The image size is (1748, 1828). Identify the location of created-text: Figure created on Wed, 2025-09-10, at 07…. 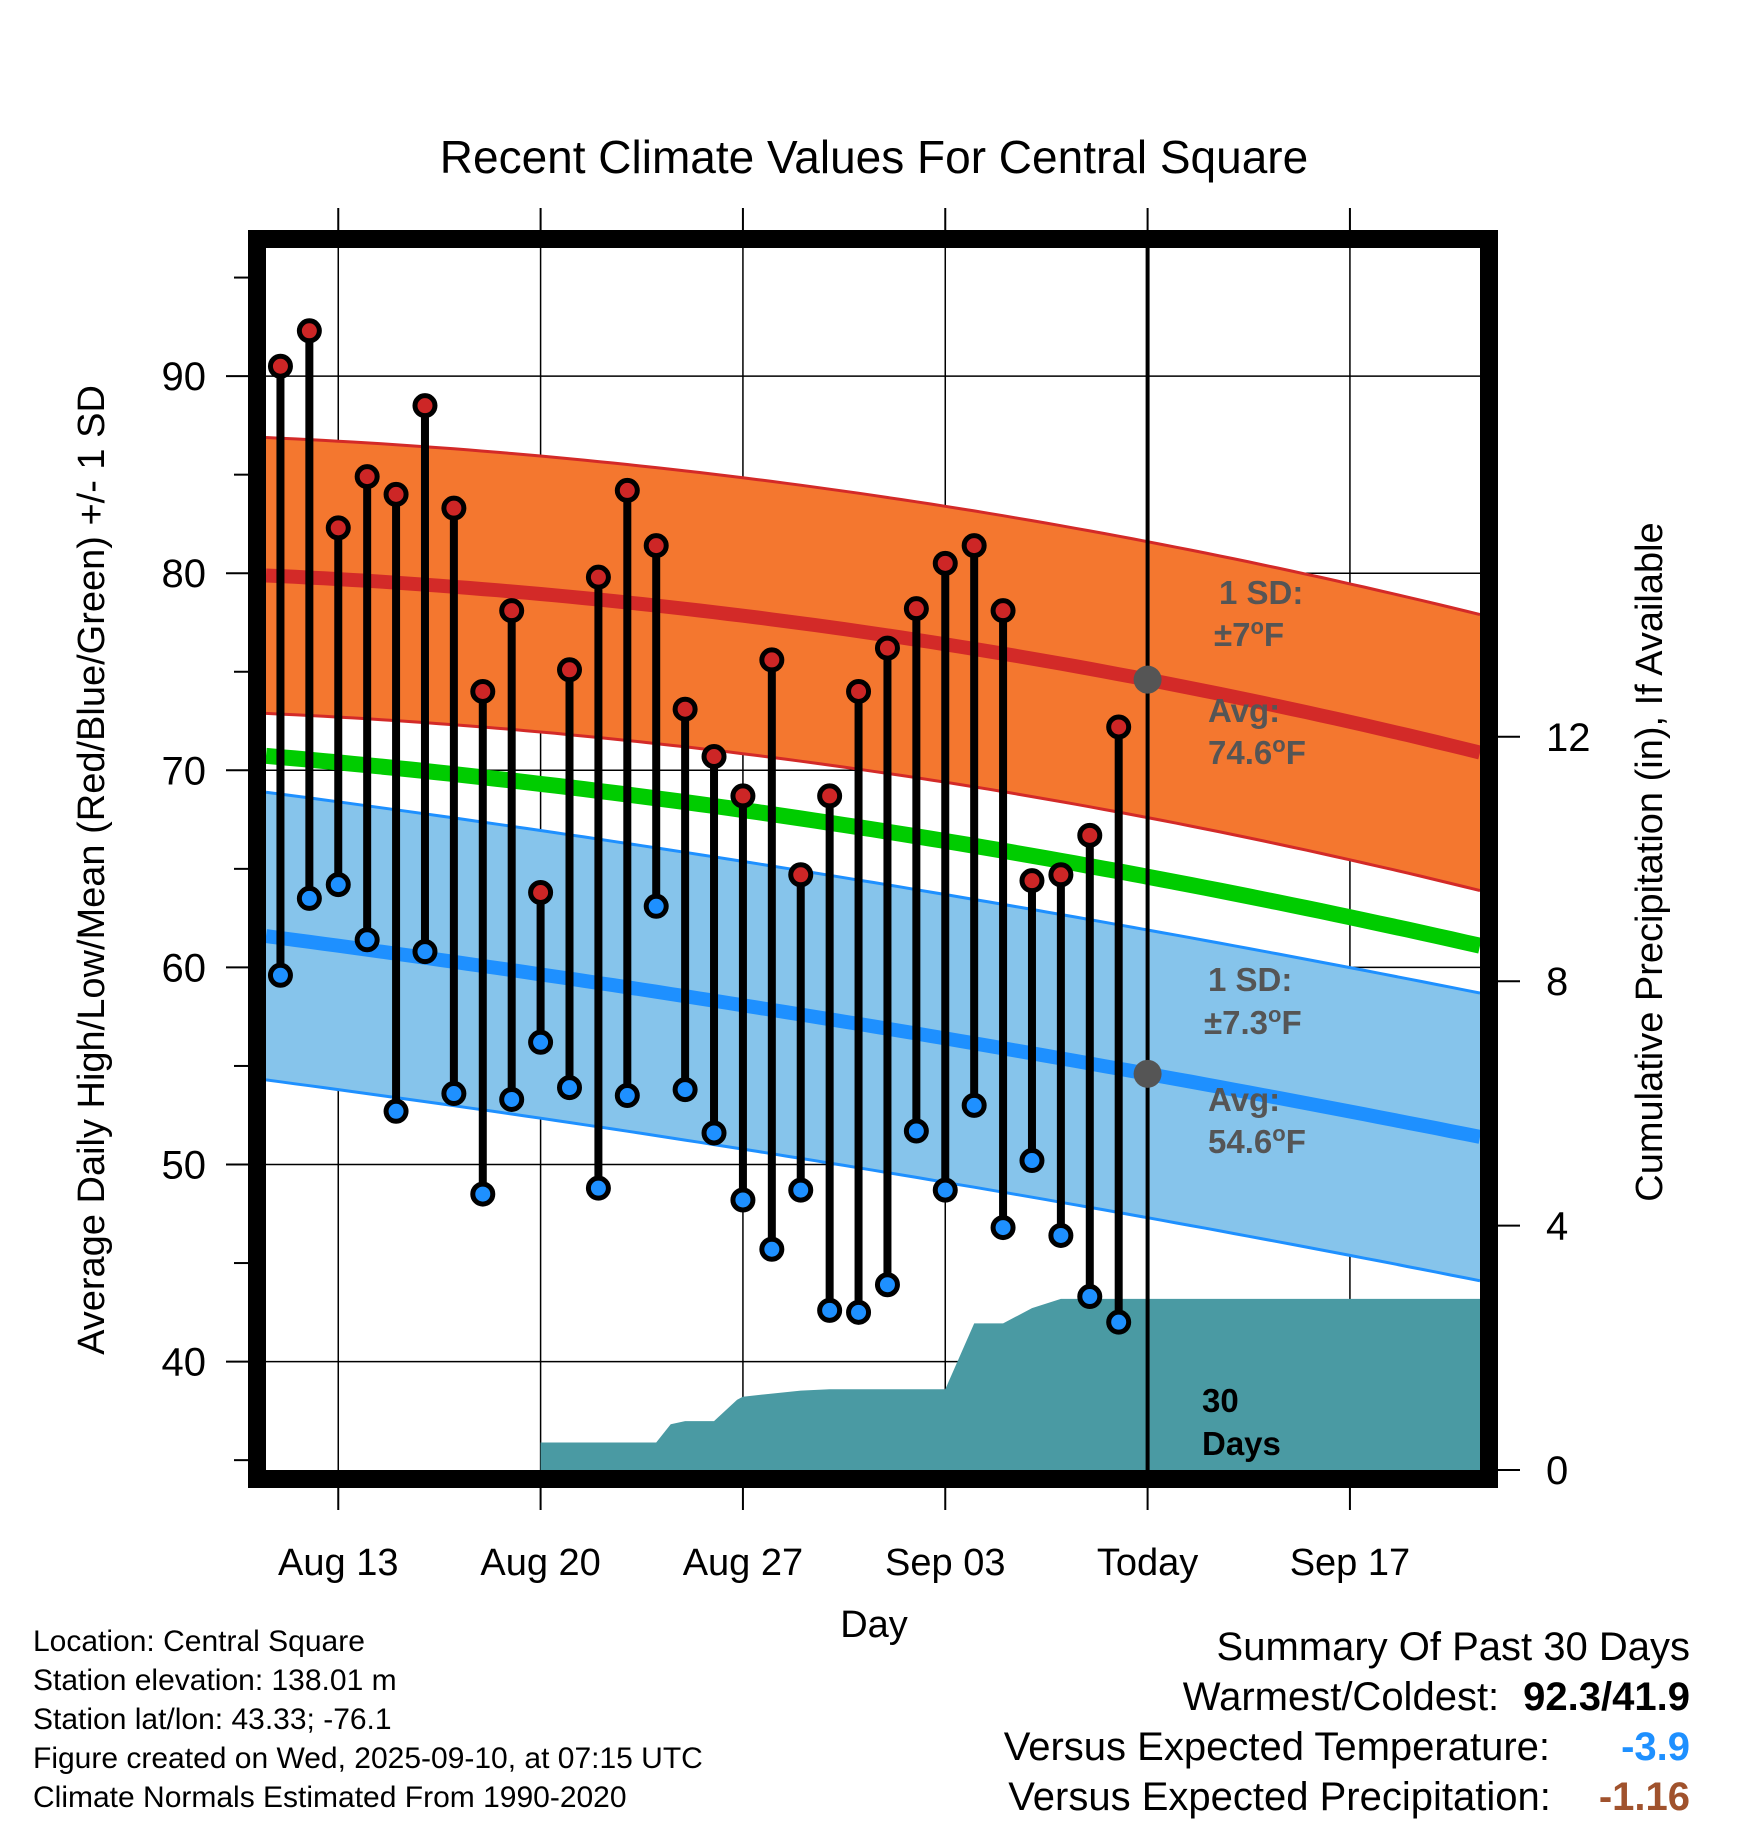
(368, 1758).